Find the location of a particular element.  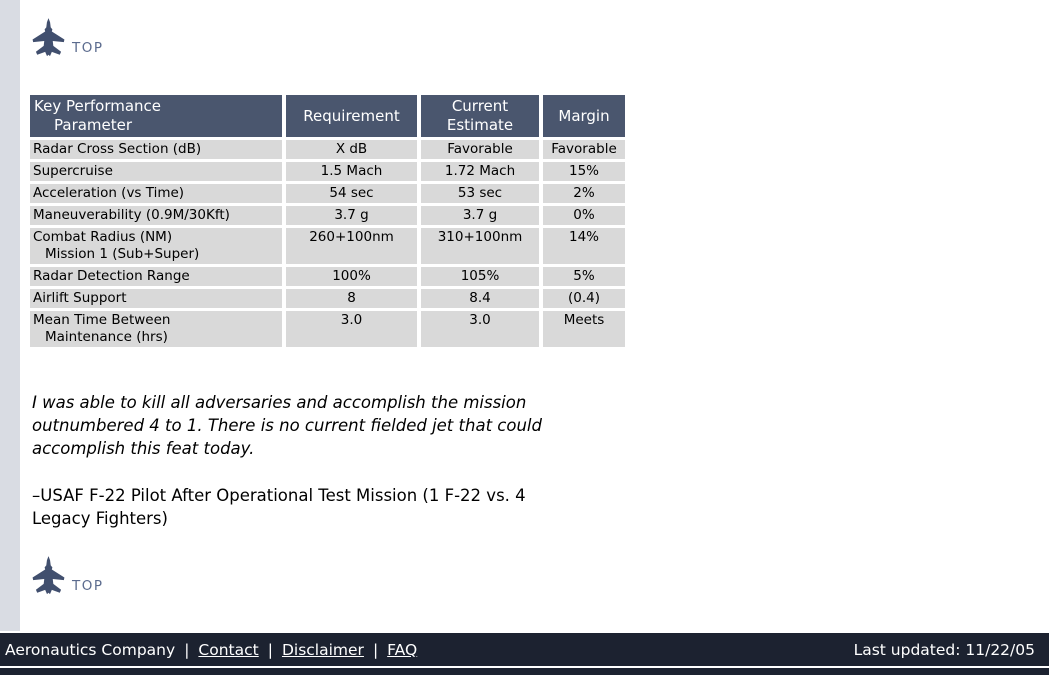

cell-parameter: Combat Radius (NM) Mission 1 (Sub+Super) is located at coordinates (156, 246).